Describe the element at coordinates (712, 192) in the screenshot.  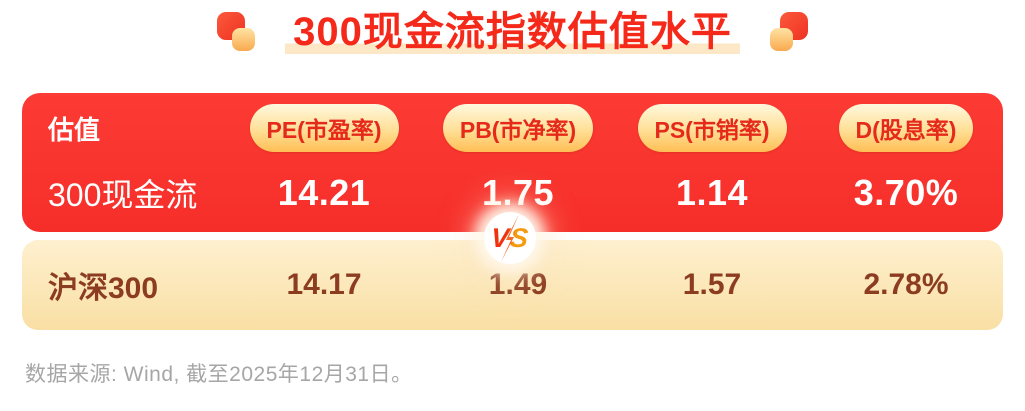
I see `cell-ps: 1.14` at that location.